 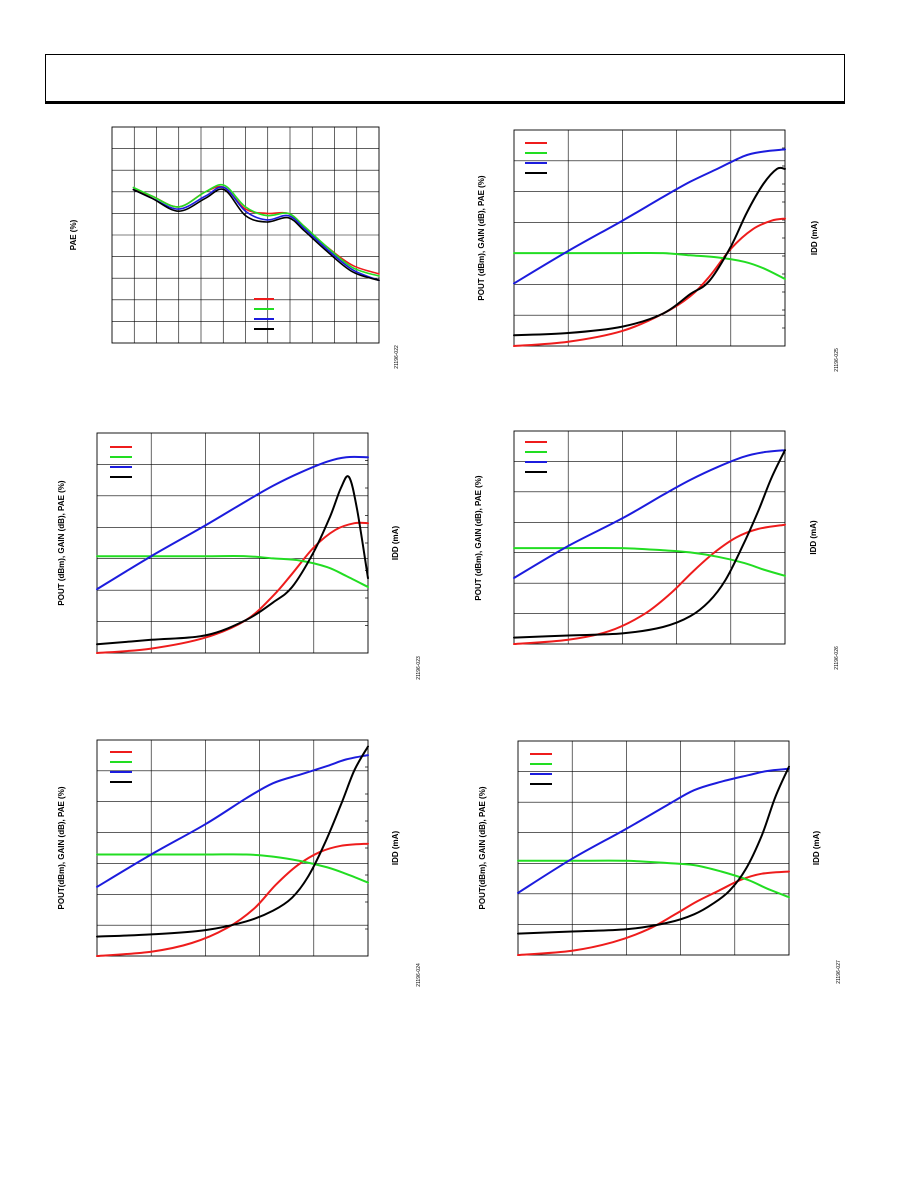 What do you see at coordinates (839, 972) in the screenshot?
I see `figure-id: 21196-027` at bounding box center [839, 972].